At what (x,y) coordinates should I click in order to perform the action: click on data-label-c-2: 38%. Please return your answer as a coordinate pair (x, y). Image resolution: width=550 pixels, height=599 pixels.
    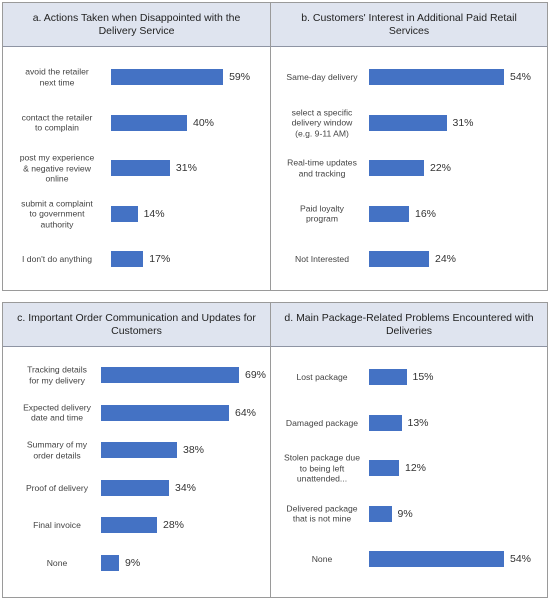
    Looking at the image, I should click on (194, 450).